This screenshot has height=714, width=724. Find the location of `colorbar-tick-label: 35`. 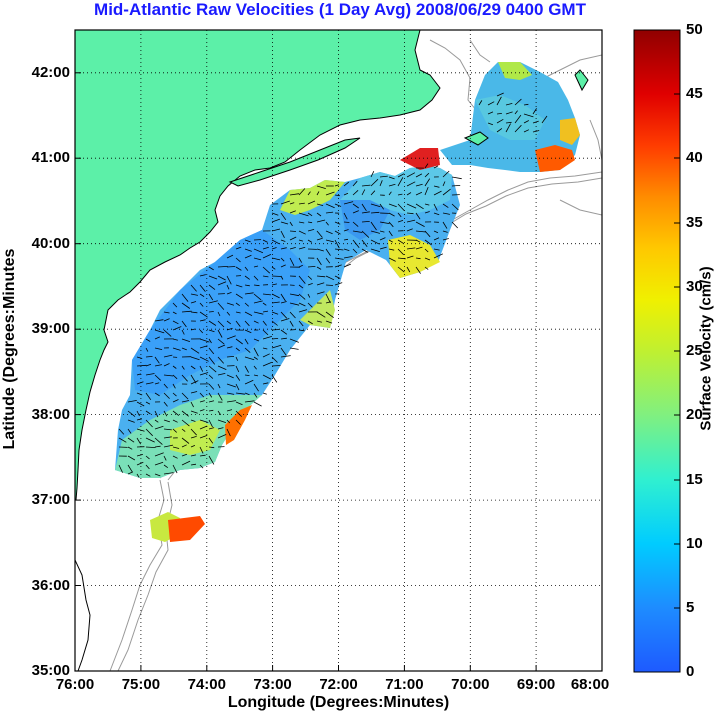

colorbar-tick-label: 35 is located at coordinates (694, 222).